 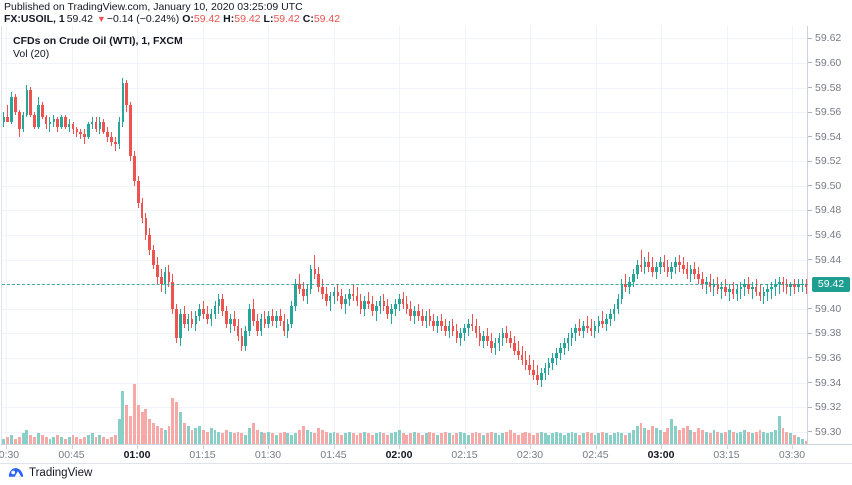 I want to click on time-axis-label: 01:15, so click(x=202, y=455).